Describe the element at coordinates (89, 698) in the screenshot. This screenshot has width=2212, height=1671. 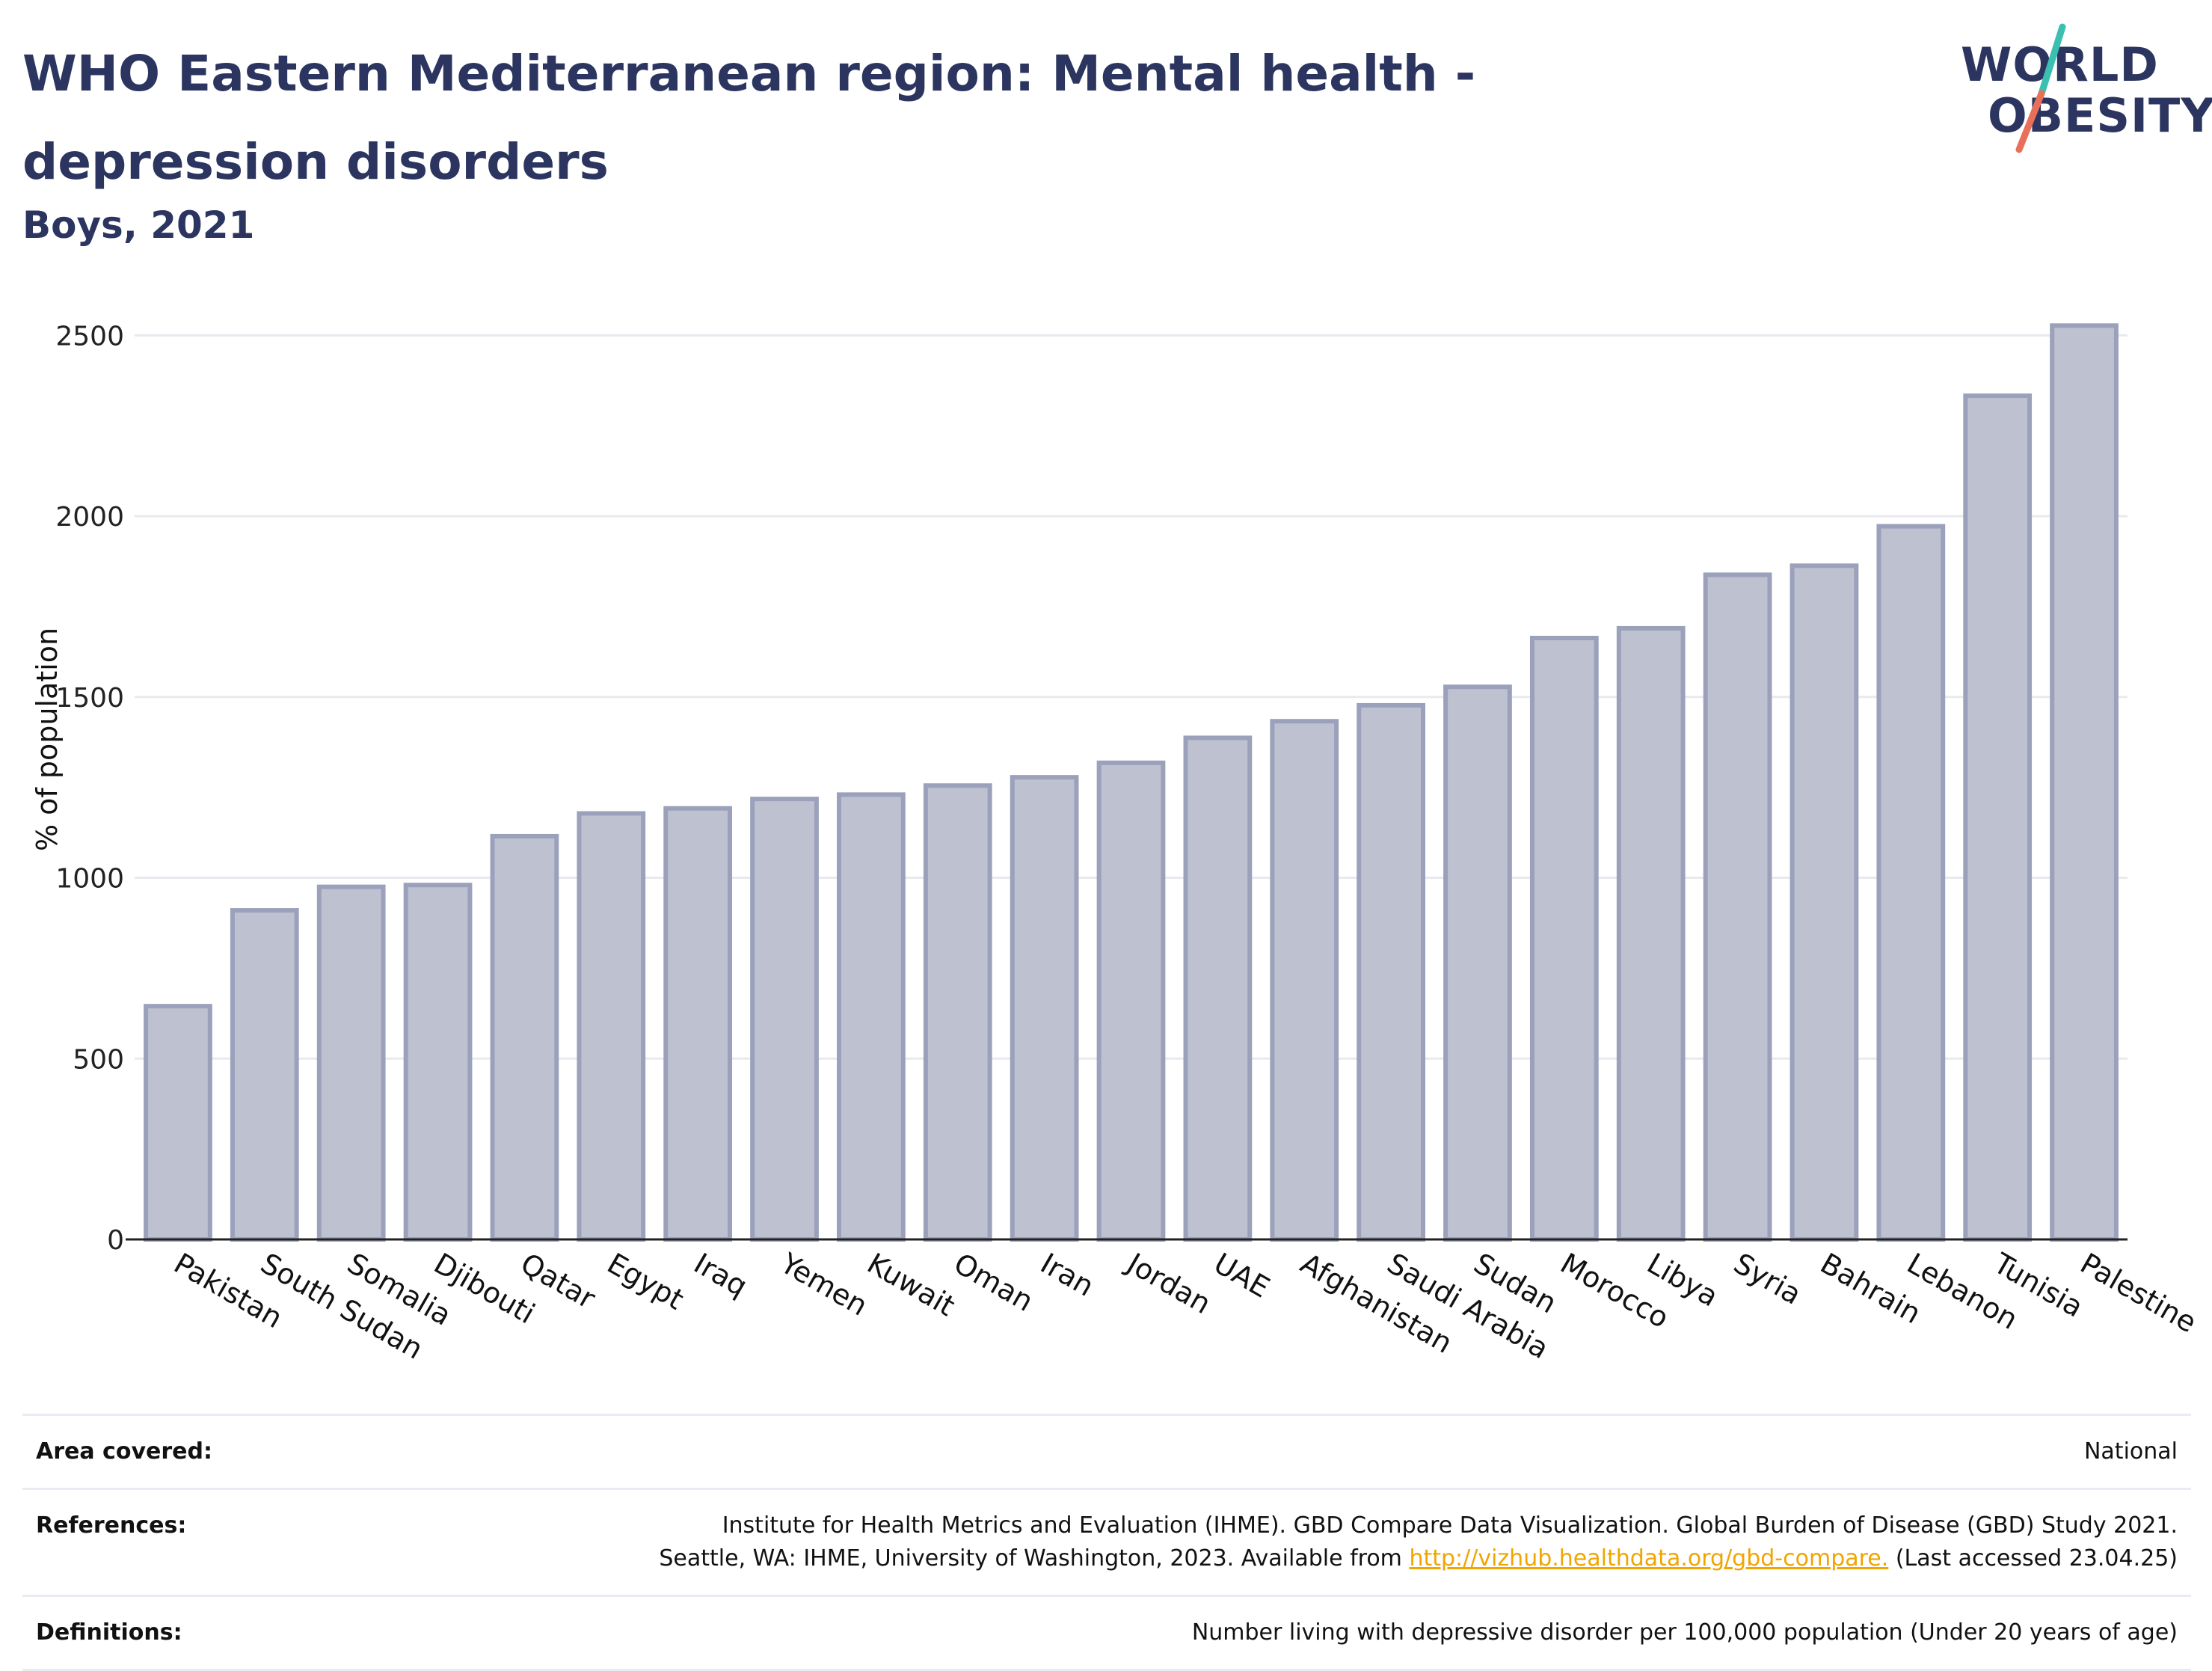
I see `y-tick-label: 1500` at that location.